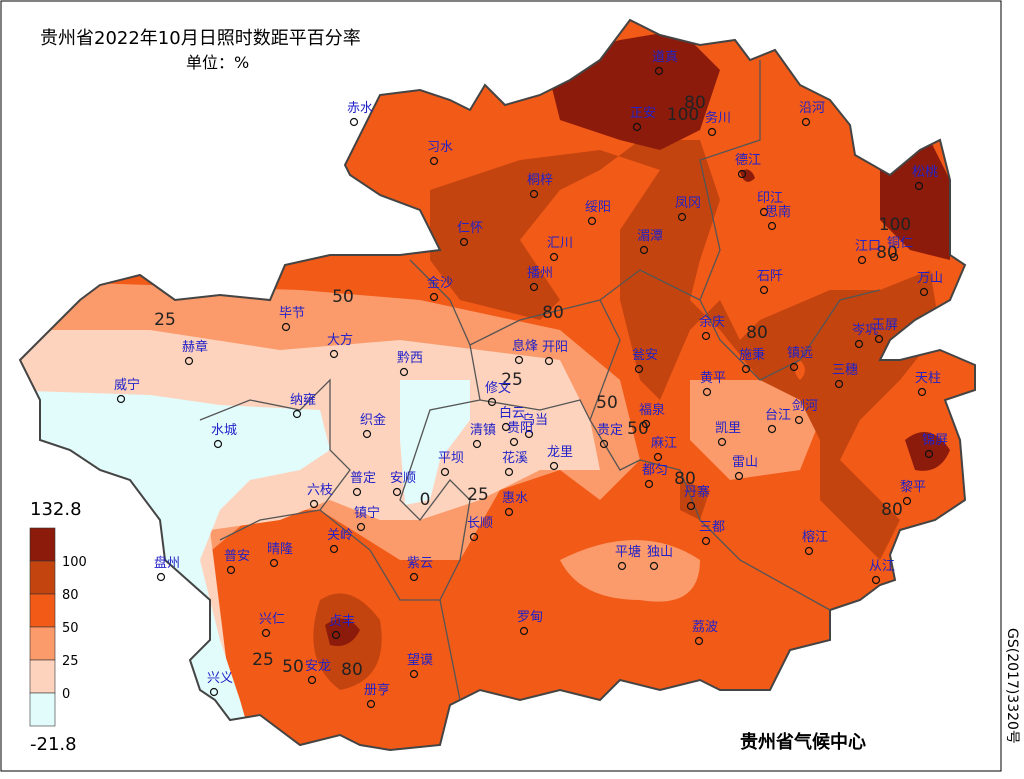 Image resolution: width=1024 pixels, height=779 pixels. Describe the element at coordinates (292, 313) in the screenshot. I see `station-name: 毕节` at that location.